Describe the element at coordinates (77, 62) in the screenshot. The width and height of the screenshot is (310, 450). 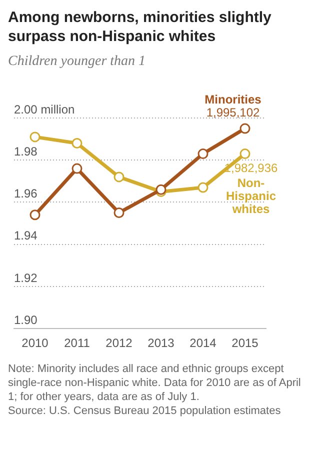
I see `chart-subtitle: Children younger than 1` at that location.